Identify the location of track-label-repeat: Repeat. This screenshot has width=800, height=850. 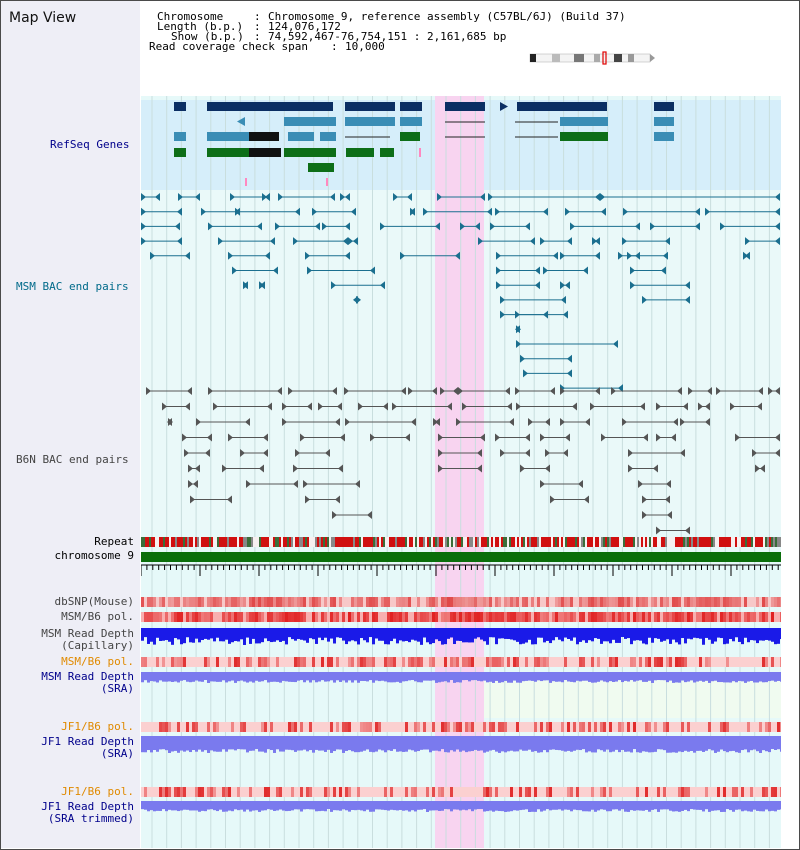
(114, 541).